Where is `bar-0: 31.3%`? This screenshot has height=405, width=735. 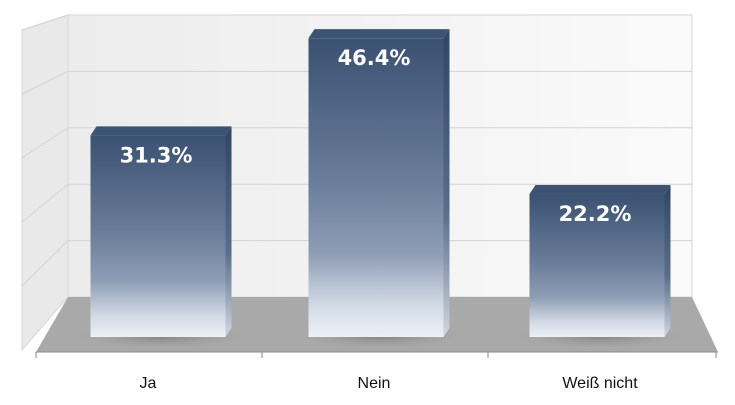 bar-0: 31.3% is located at coordinates (161, 231).